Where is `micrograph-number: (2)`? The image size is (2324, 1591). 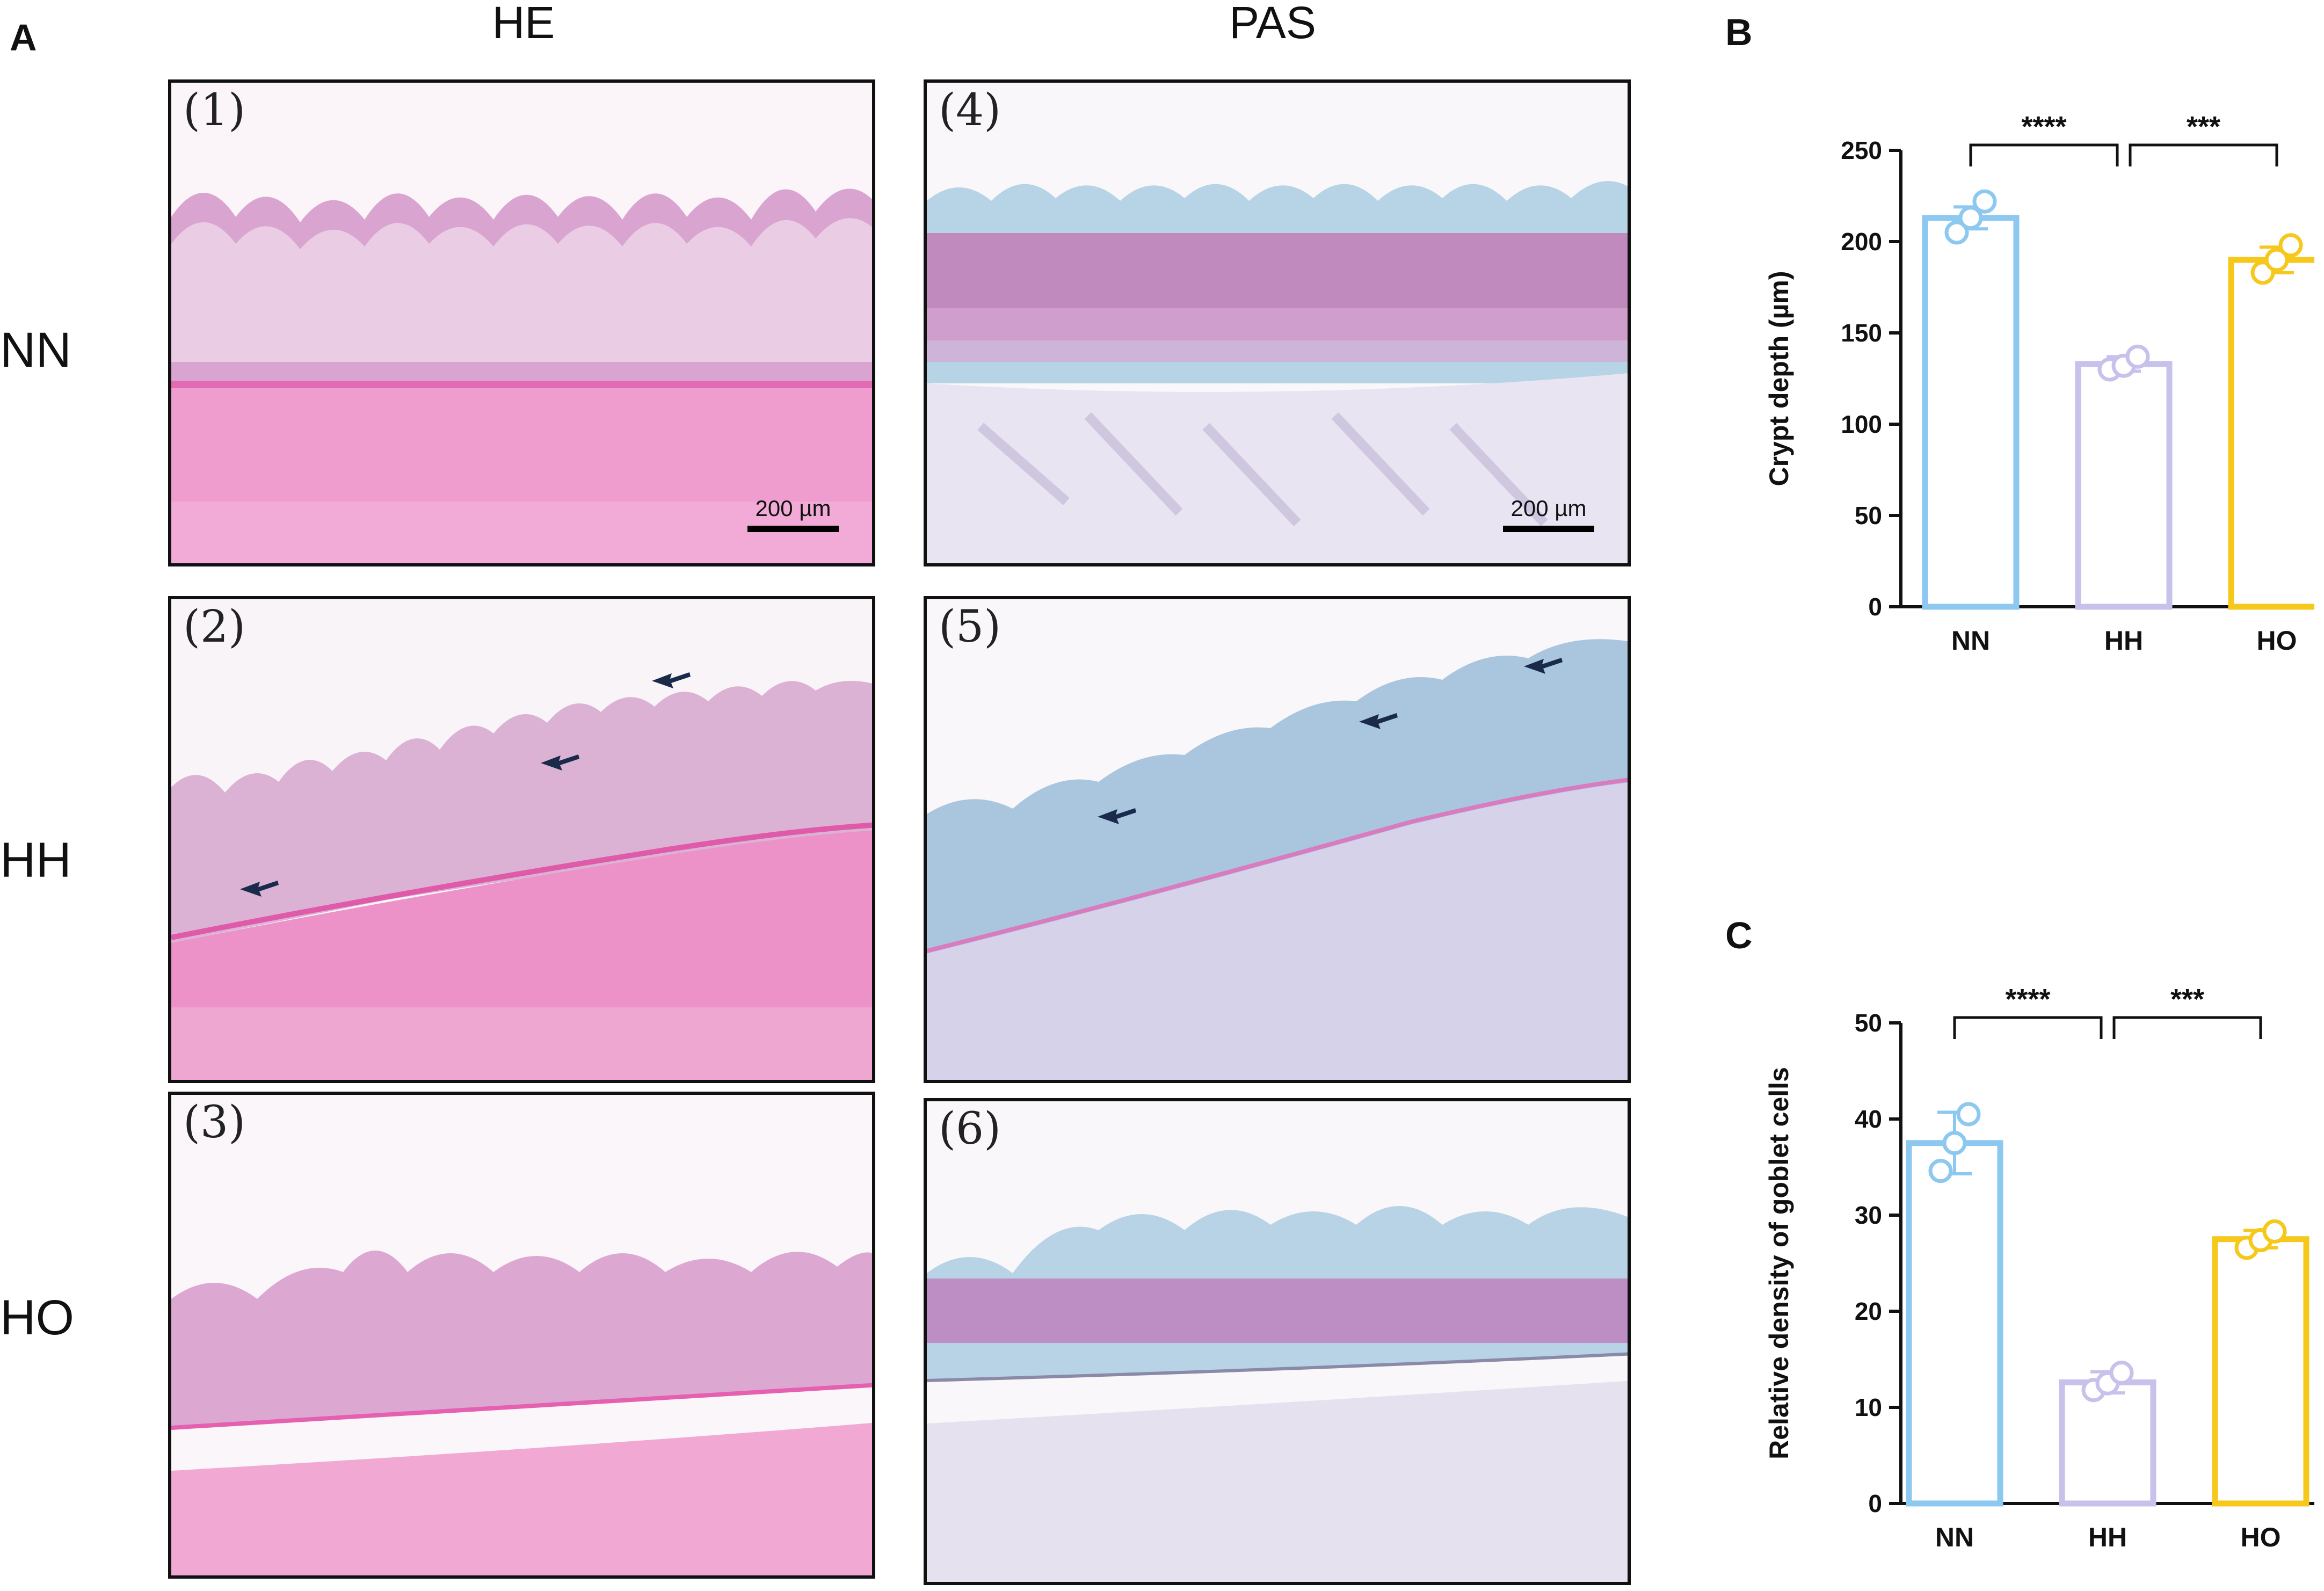
micrograph-number: (2) is located at coordinates (215, 626).